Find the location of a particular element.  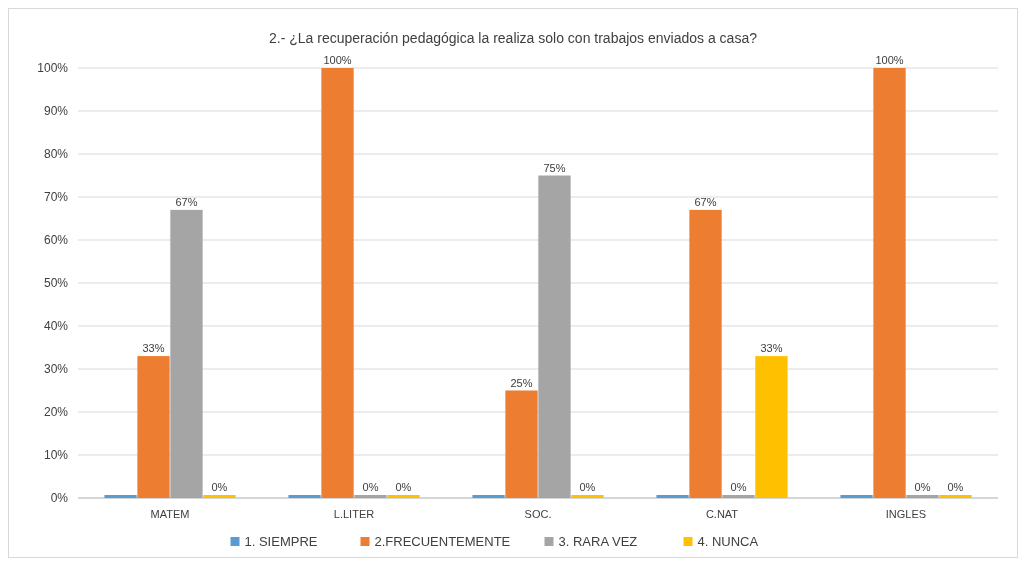

data-label: 75% is located at coordinates (554, 167).